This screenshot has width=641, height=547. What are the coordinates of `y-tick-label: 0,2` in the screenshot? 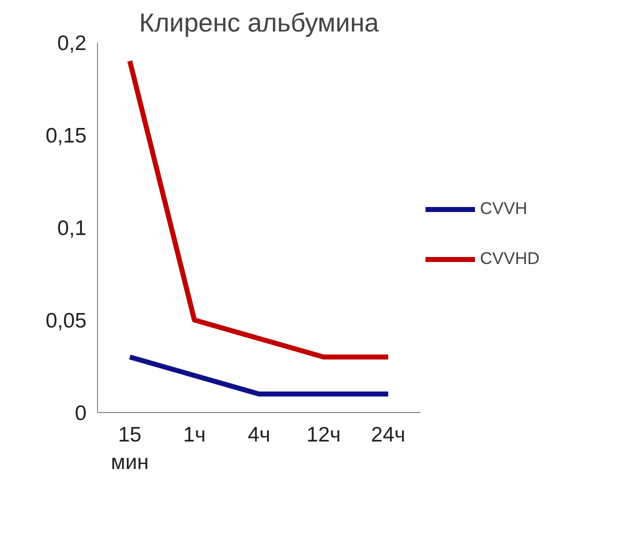 It's located at (72, 43).